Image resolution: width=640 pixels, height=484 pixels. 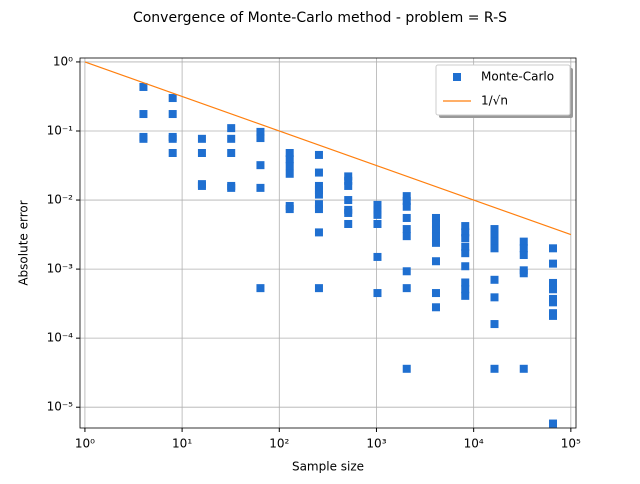 I want to click on y-tick-label: 10⁻³, so click(x=60, y=269).